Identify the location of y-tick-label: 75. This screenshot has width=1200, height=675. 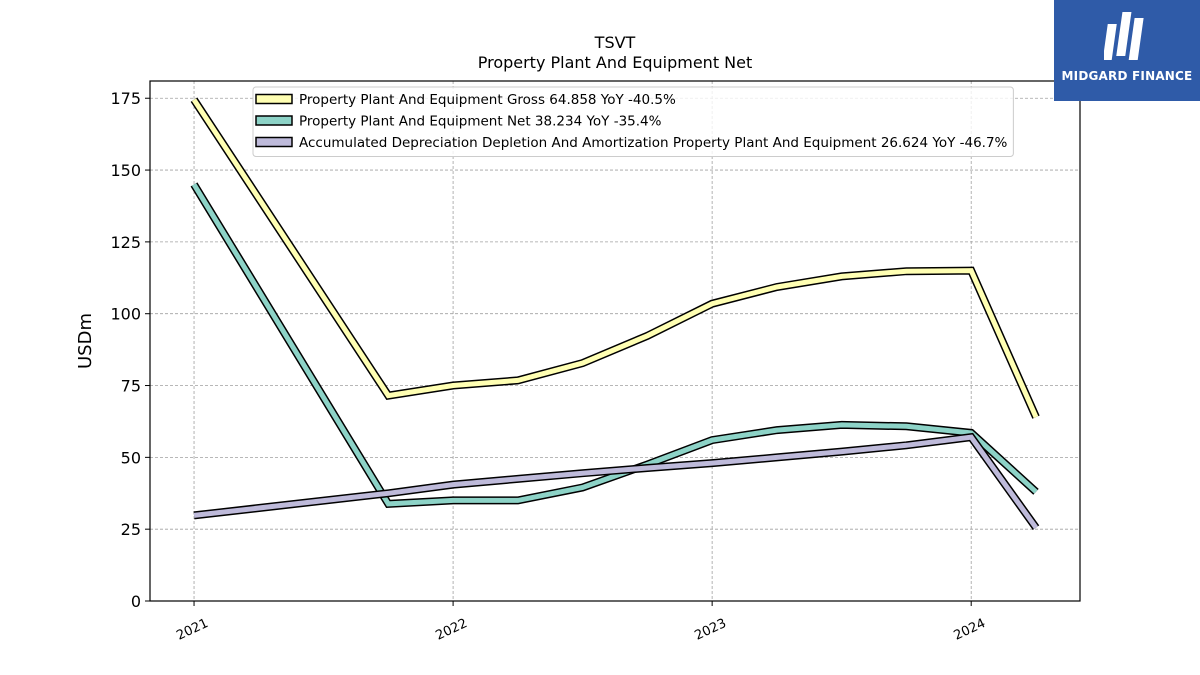
(131, 386).